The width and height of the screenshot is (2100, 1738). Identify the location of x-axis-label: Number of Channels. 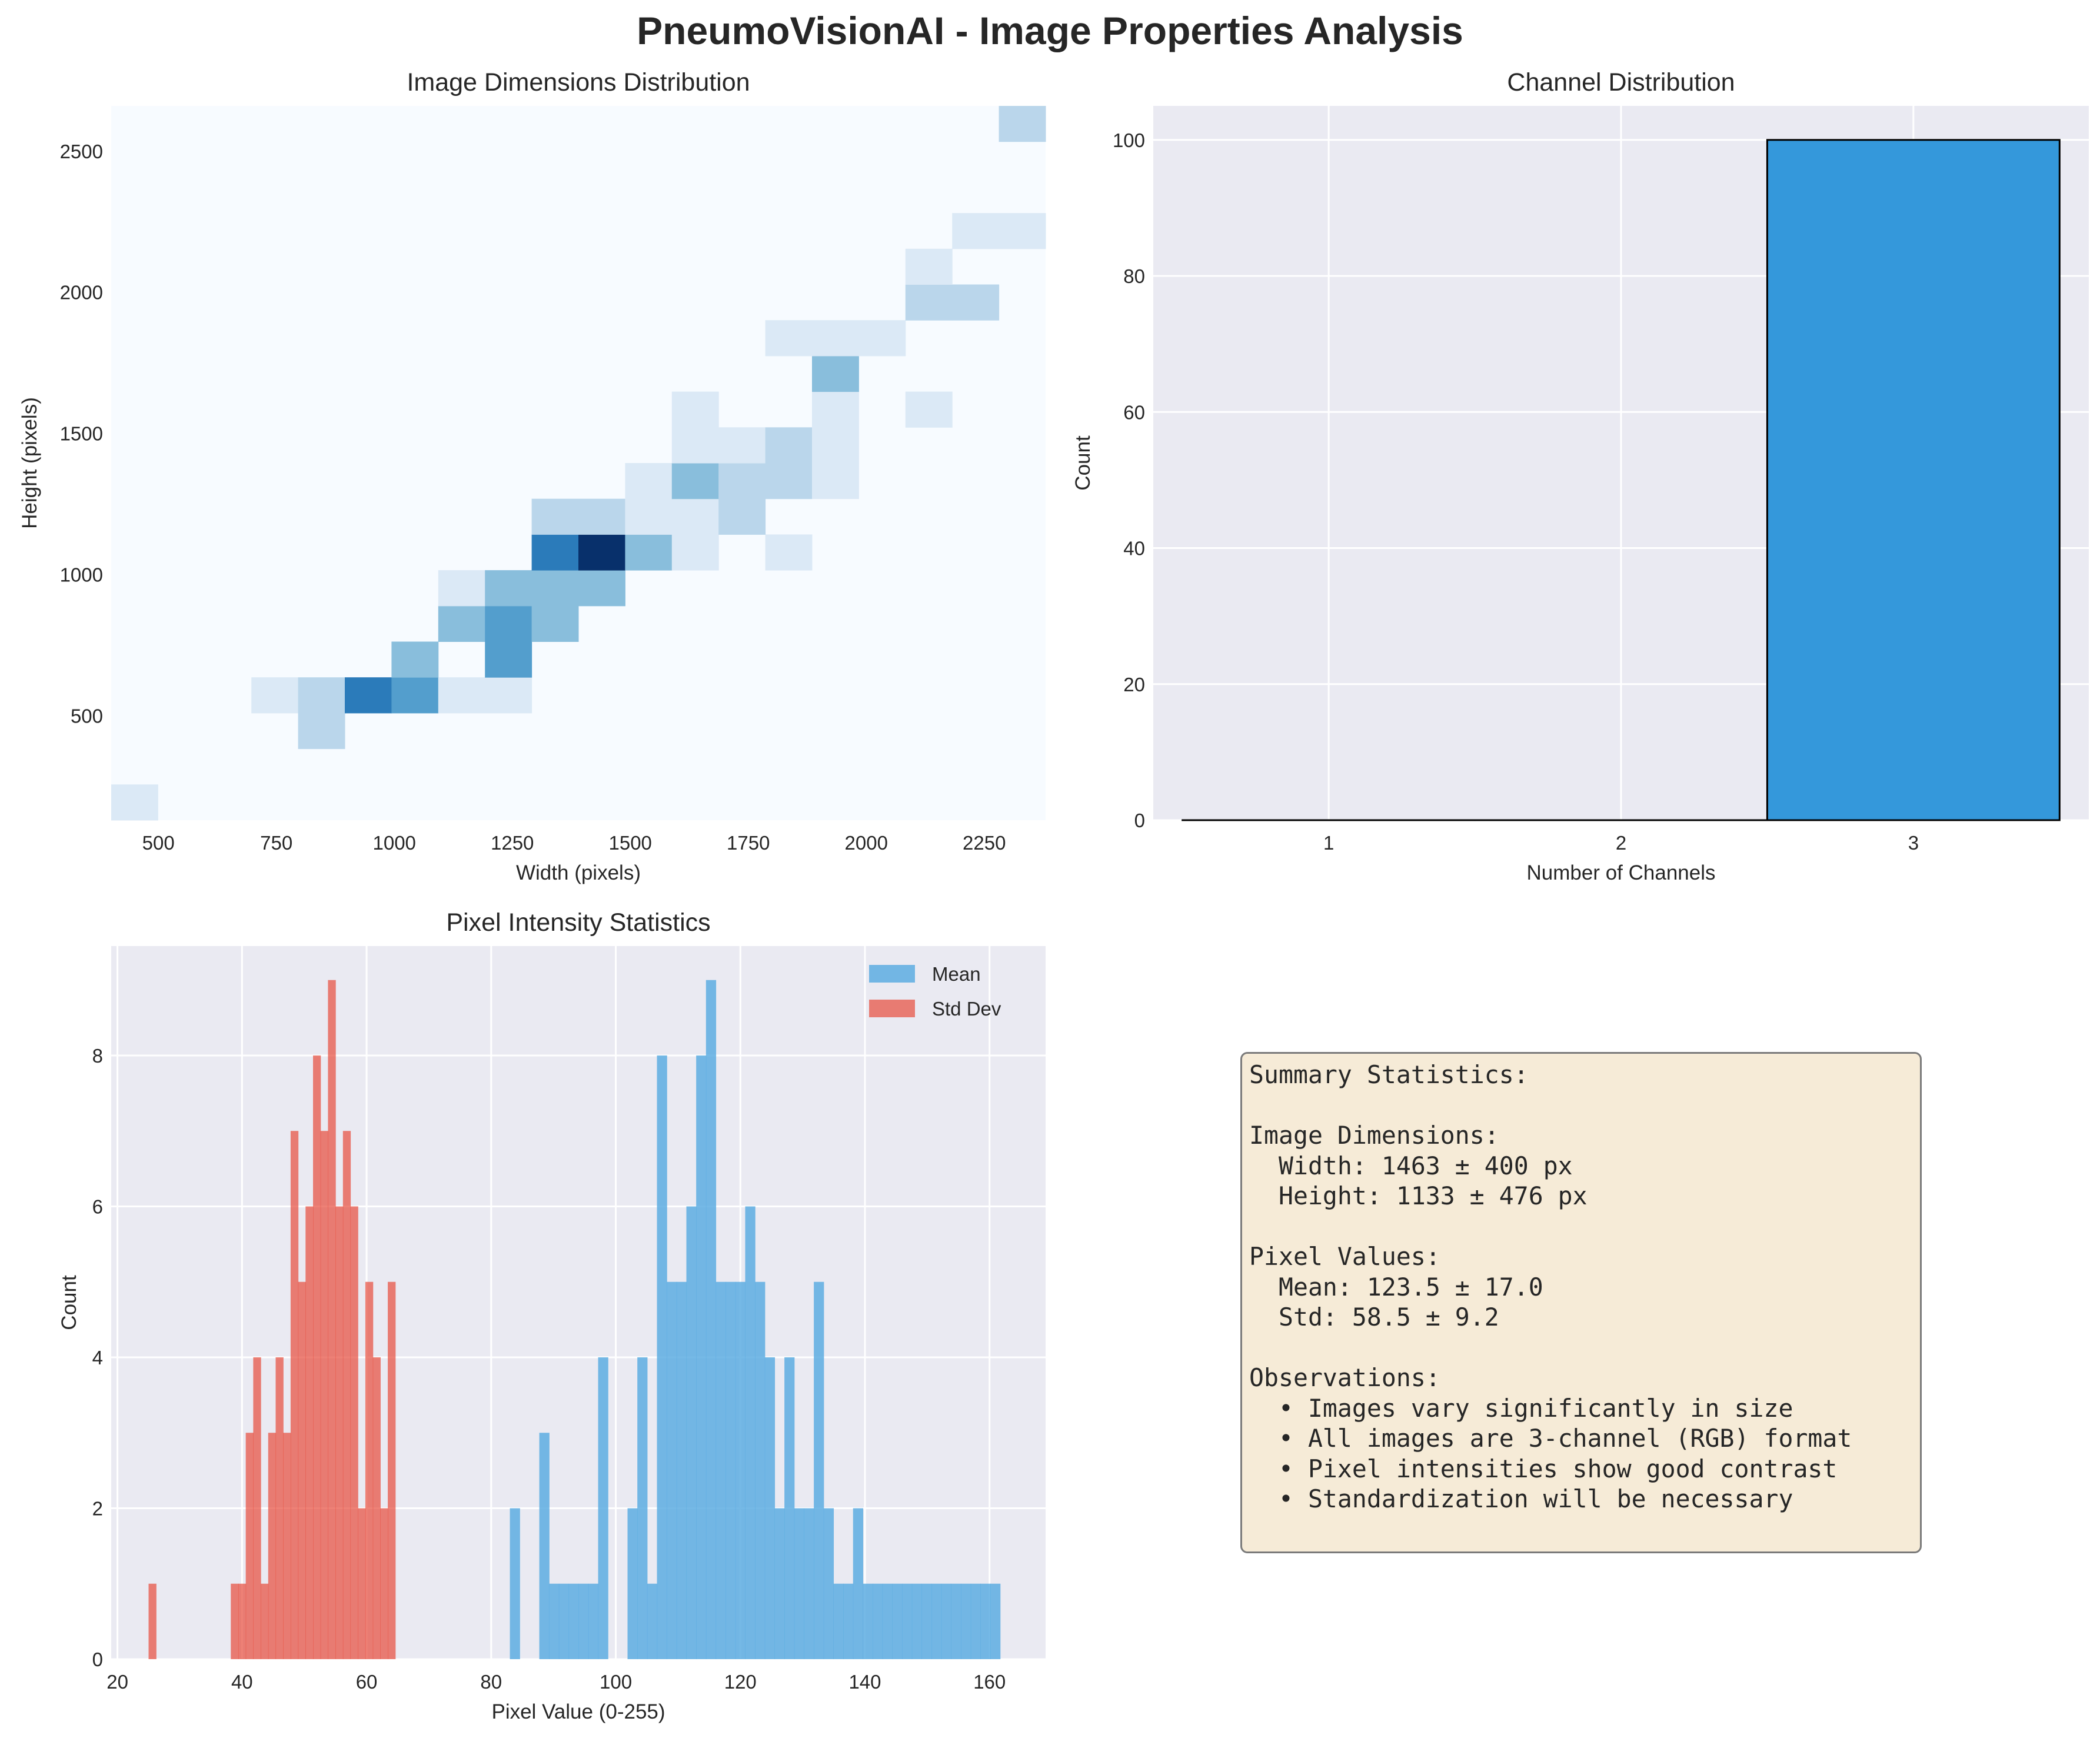
(1621, 872).